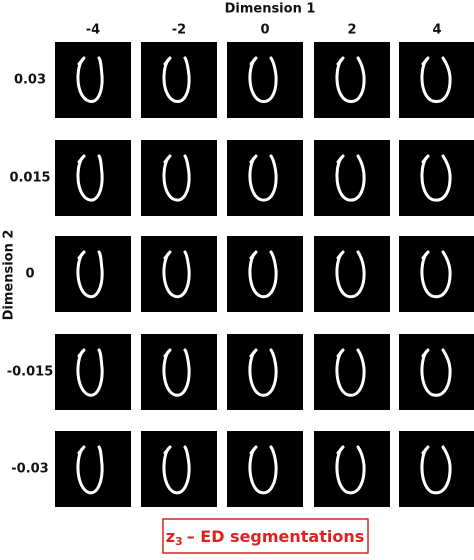 This screenshot has height=560, width=474. What do you see at coordinates (436, 30) in the screenshot?
I see `column-label: 4` at bounding box center [436, 30].